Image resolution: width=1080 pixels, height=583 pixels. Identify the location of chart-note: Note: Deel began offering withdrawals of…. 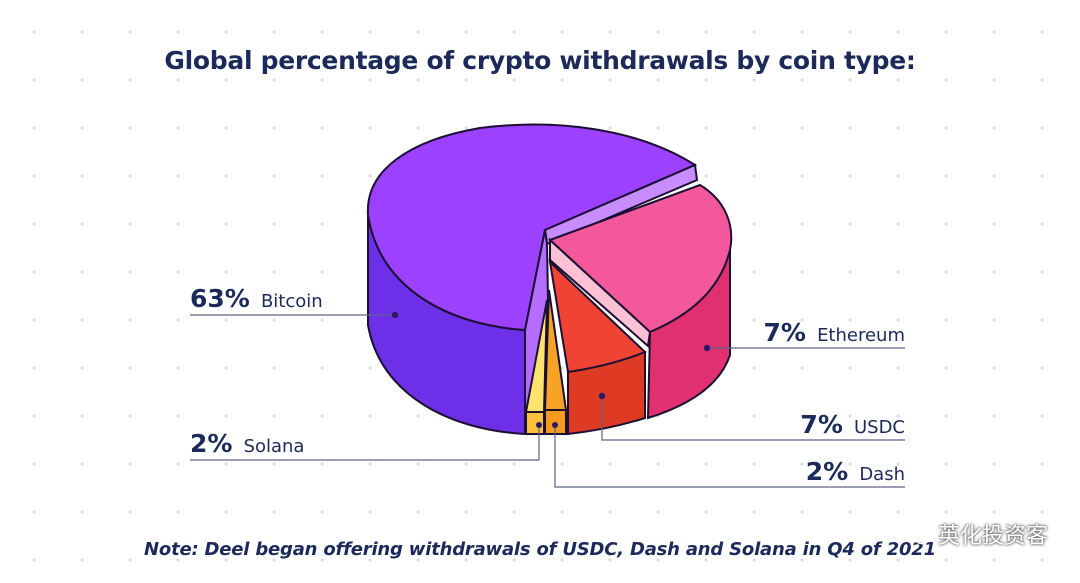
(540, 549).